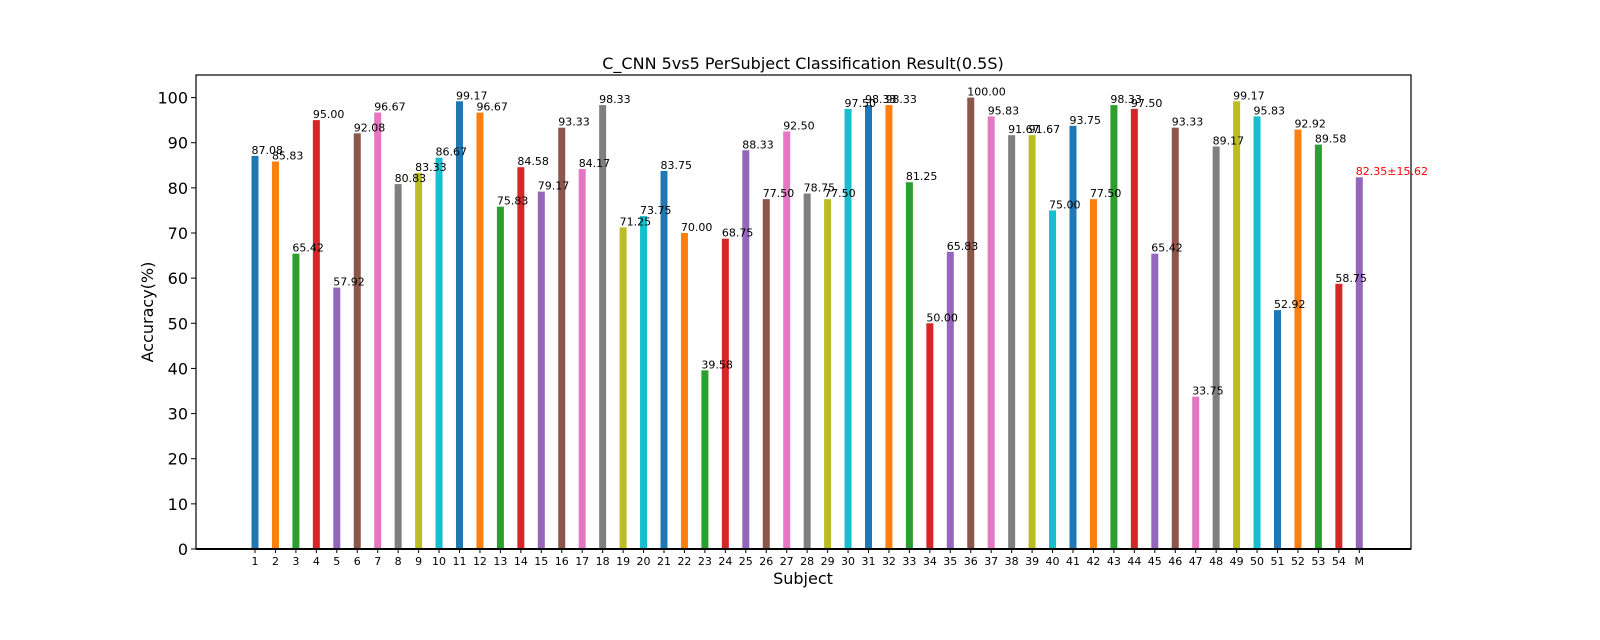 This screenshot has height=640, width=1600. I want to click on x-tick-label: 53, so click(1318, 561).